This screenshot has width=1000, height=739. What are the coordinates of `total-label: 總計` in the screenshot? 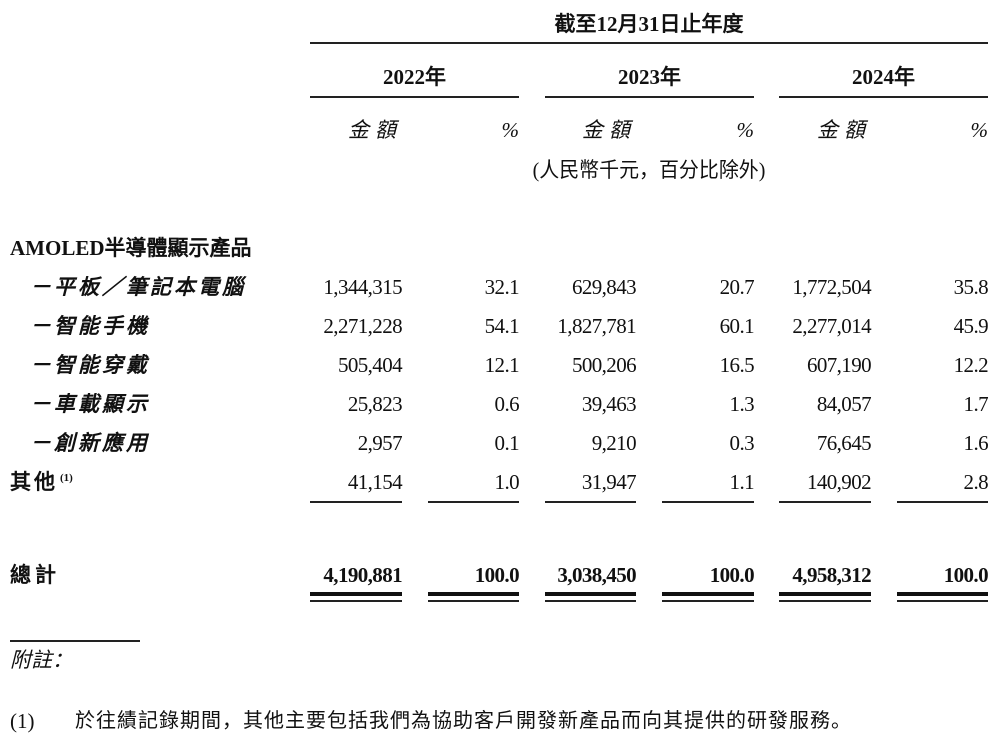 It's located at (35, 575).